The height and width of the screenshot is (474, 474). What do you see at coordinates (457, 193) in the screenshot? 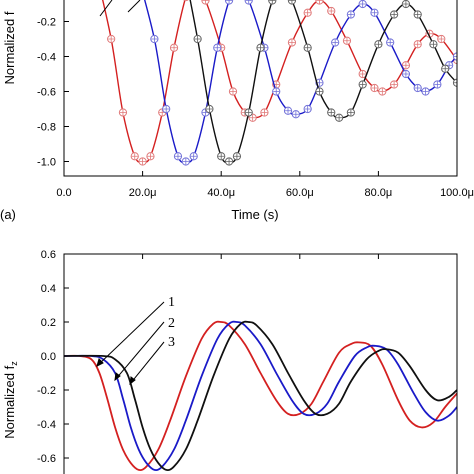
I see `x-tick-label: 100.0μ` at bounding box center [457, 193].